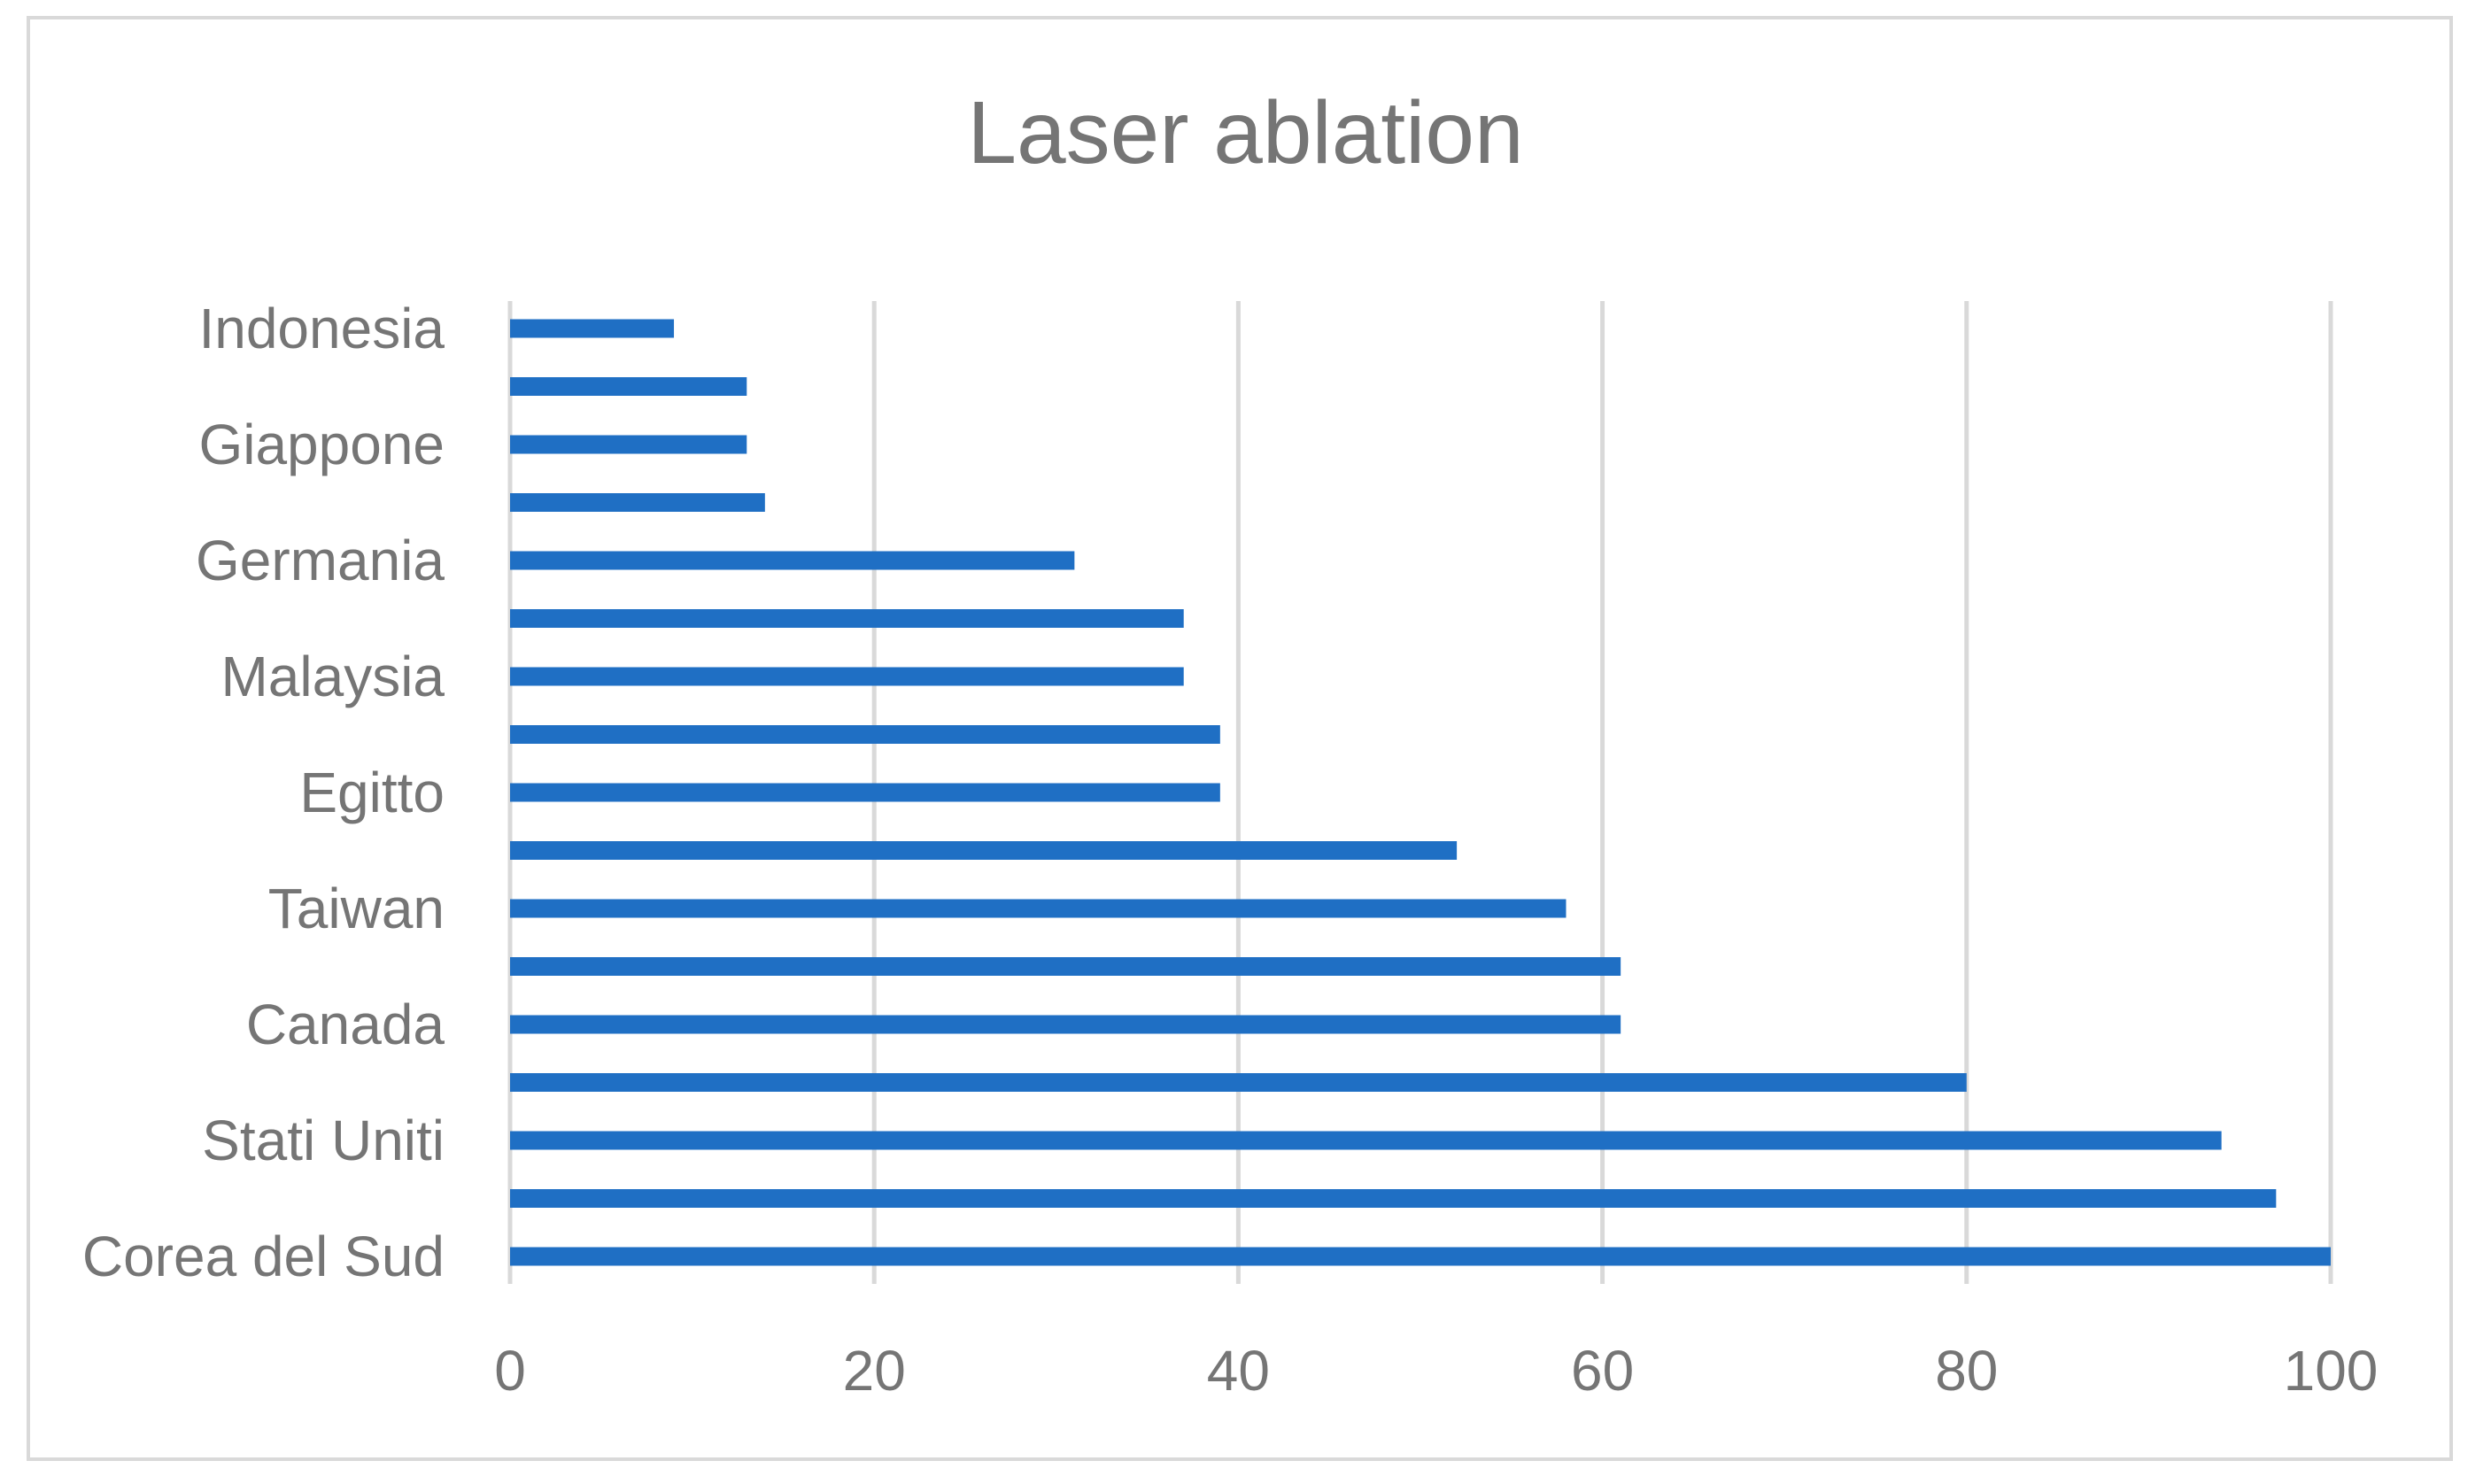 The width and height of the screenshot is (2491, 1484). Describe the element at coordinates (2331, 1371) in the screenshot. I see `x-tick-label-100: 100` at that location.